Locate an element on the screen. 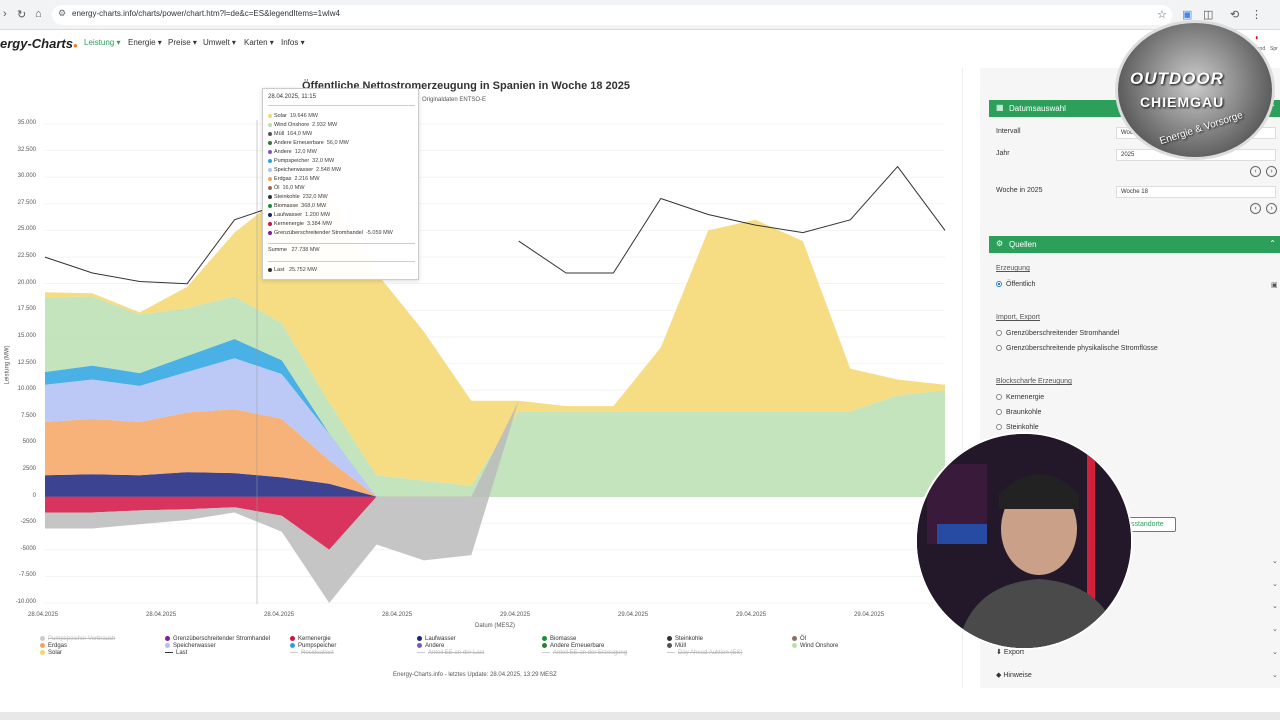 The height and width of the screenshot is (720, 1280). menu-karten: Karten ▾ is located at coordinates (259, 42).